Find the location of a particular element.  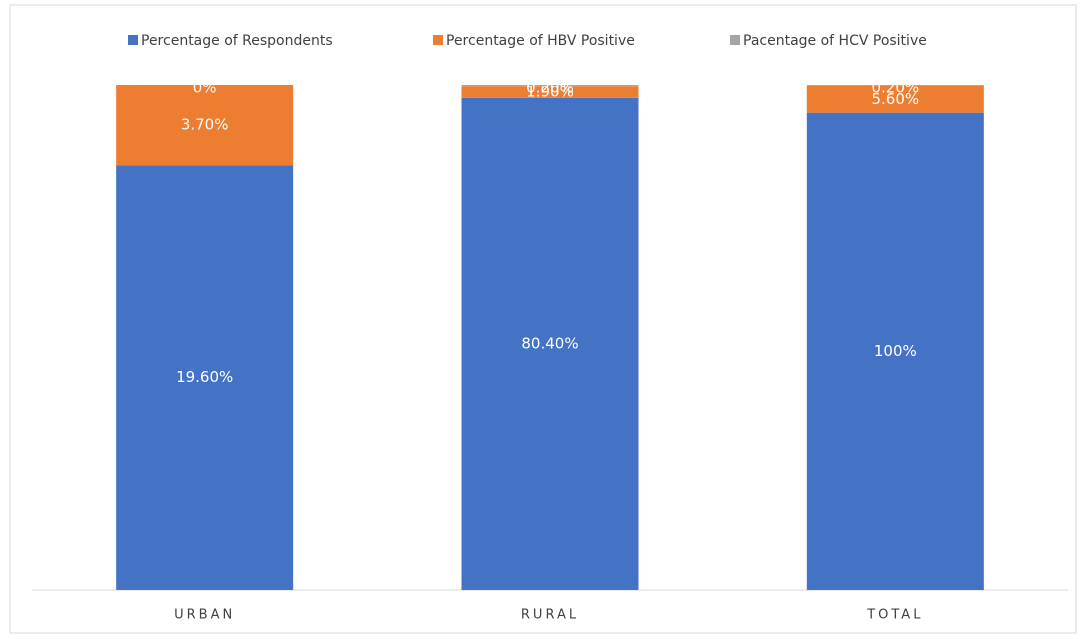

data-label: 100% is located at coordinates (895, 351).